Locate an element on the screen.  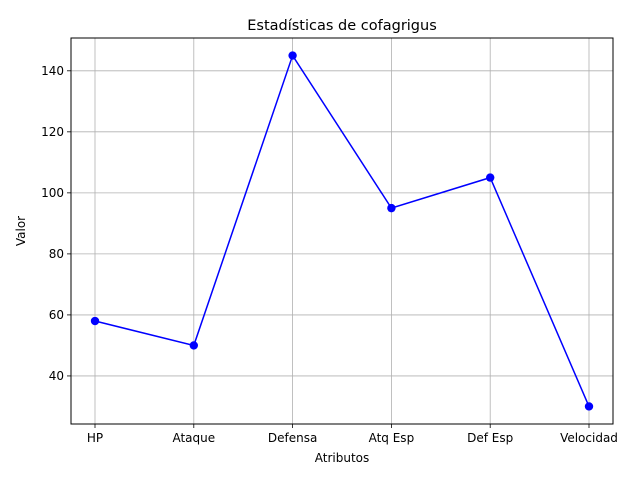
y-tick-label: 100 is located at coordinates (52, 193).